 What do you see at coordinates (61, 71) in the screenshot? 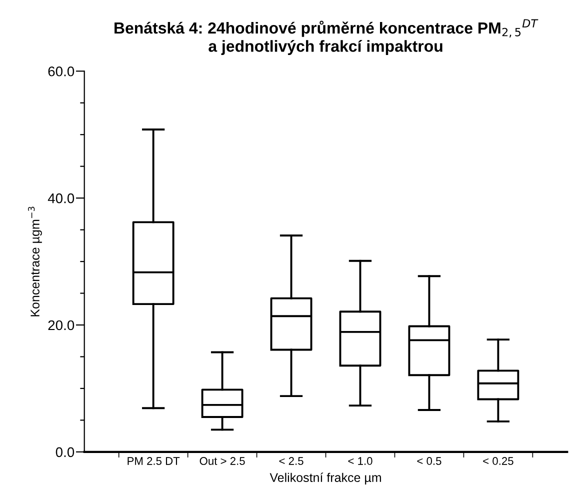
I see `y-tick-label: 60.0` at bounding box center [61, 71].